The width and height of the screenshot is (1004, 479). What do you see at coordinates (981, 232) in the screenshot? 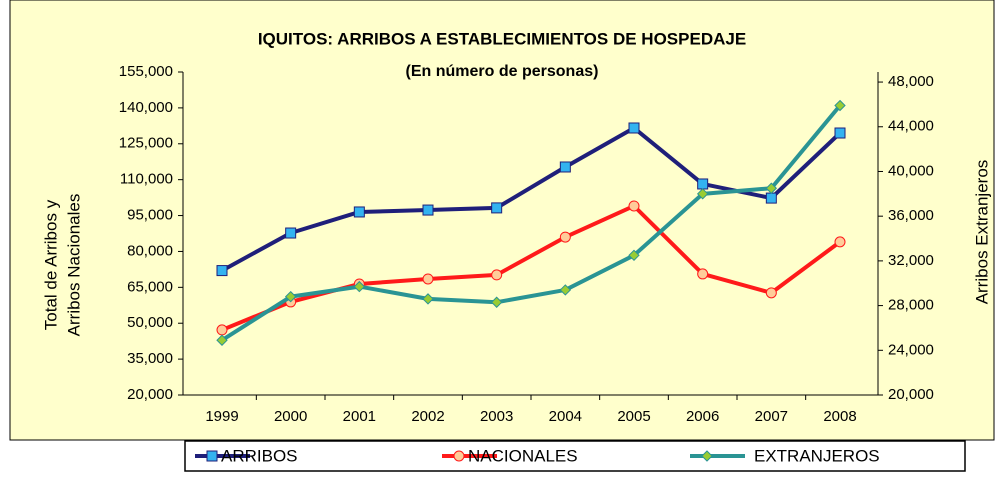
I see `y2-axis-label: Arribos Extranjeros` at bounding box center [981, 232].